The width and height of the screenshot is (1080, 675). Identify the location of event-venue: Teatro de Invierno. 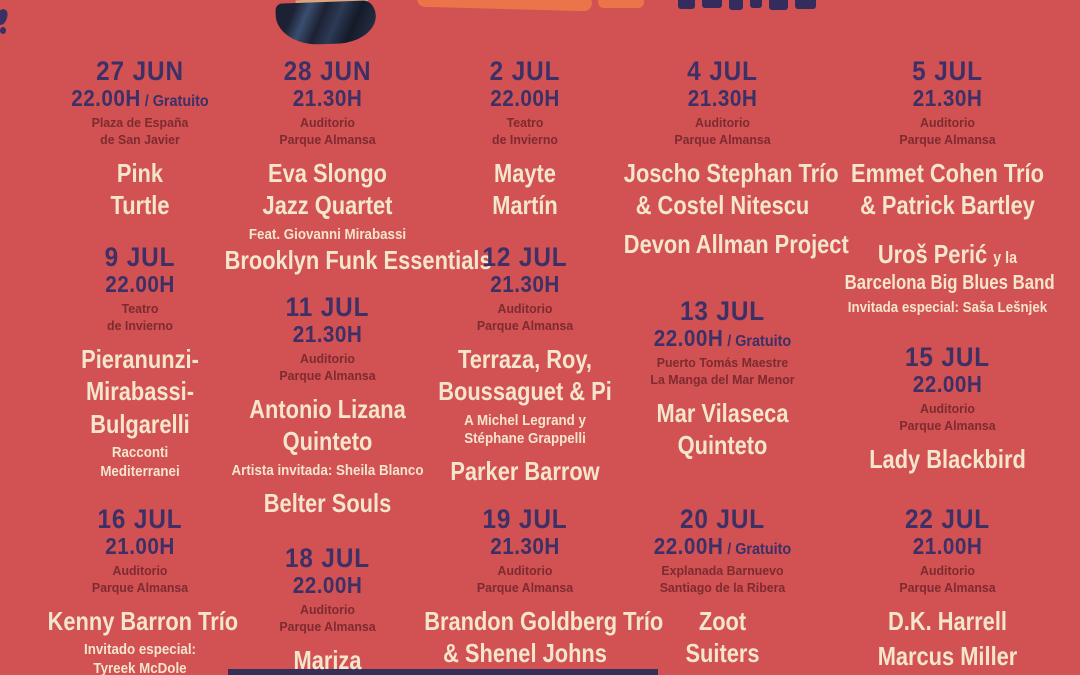
(525, 131).